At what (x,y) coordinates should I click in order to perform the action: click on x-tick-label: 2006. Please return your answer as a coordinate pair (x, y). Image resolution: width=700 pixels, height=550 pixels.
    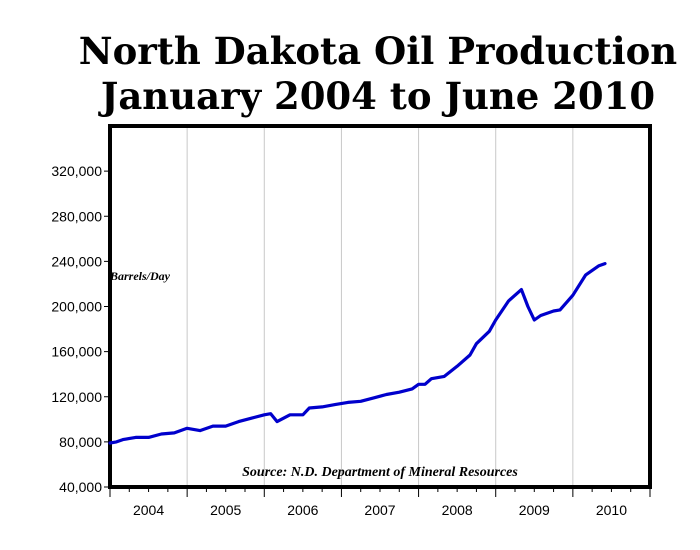
    Looking at the image, I should click on (302, 510).